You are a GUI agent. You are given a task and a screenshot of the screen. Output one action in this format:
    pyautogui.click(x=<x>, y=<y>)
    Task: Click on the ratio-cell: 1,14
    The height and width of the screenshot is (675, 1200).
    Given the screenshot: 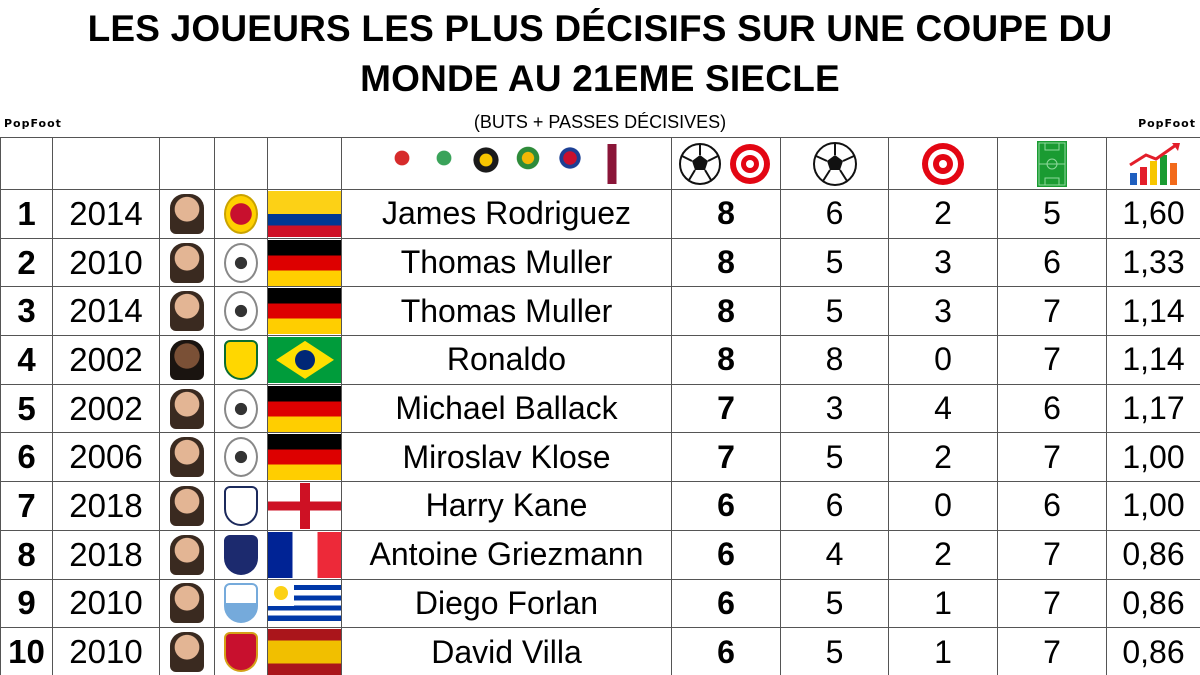 What is the action you would take?
    pyautogui.click(x=1153, y=360)
    